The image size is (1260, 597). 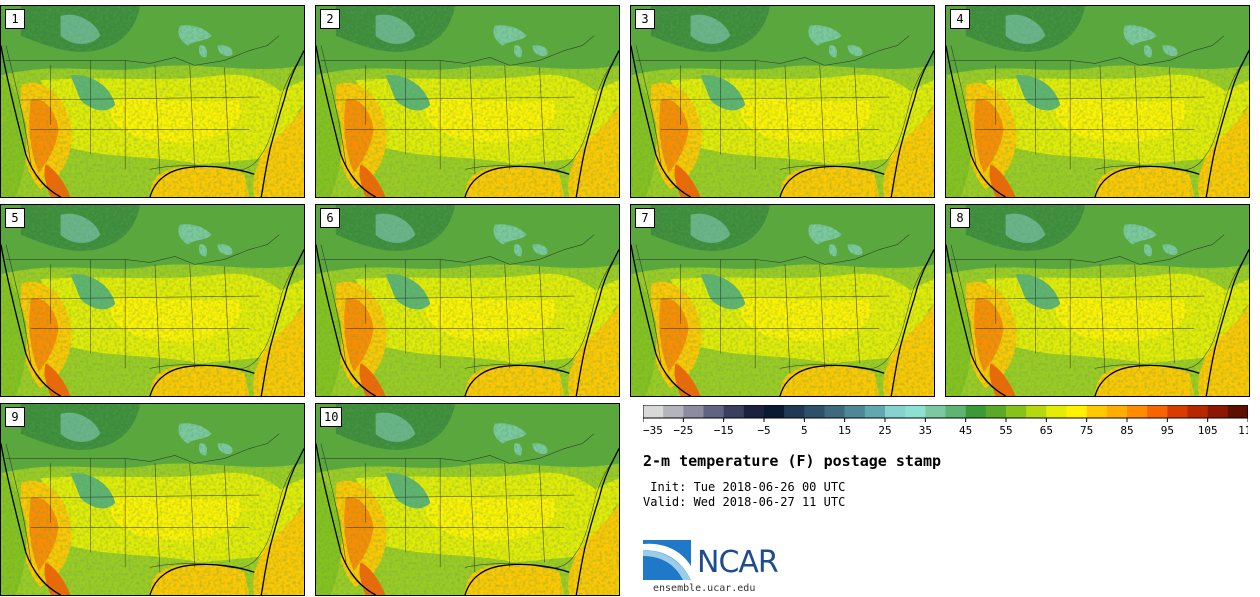 What do you see at coordinates (15, 417) in the screenshot?
I see `panel-label: 9` at bounding box center [15, 417].